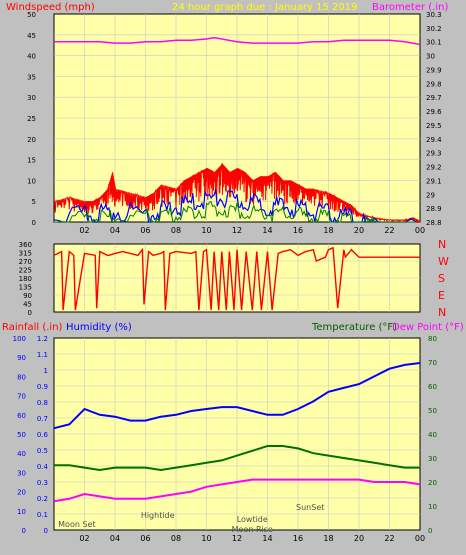  What do you see at coordinates (30, 313) in the screenshot?
I see `direction-tick: 0` at bounding box center [30, 313].